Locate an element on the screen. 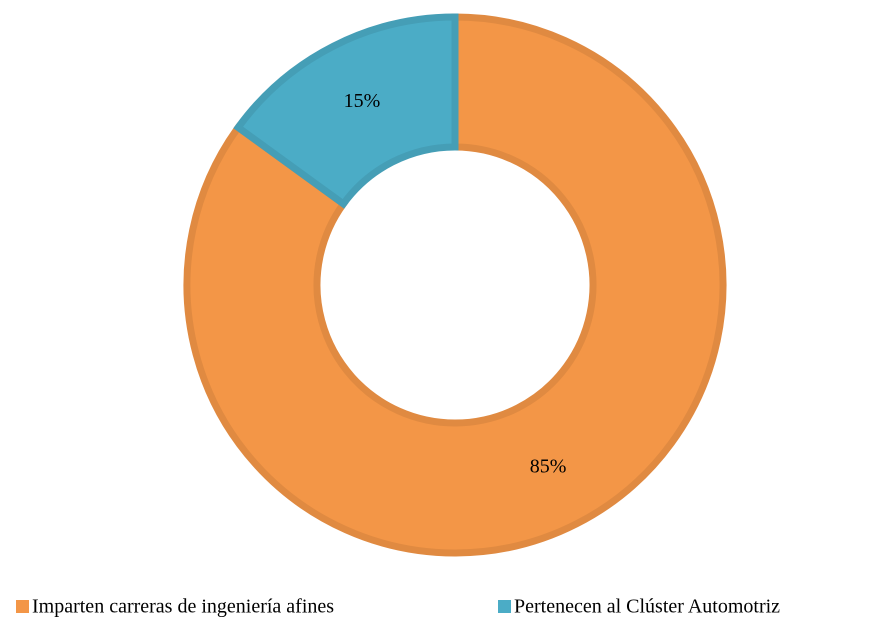  donut-slice is located at coordinates (346, 111).